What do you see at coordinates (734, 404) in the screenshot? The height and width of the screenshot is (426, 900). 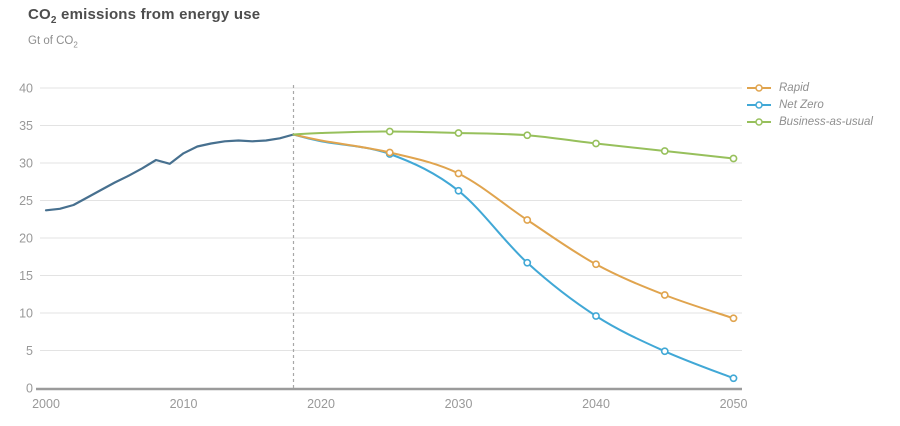 I see `x-tick-label: 2050` at bounding box center [734, 404].